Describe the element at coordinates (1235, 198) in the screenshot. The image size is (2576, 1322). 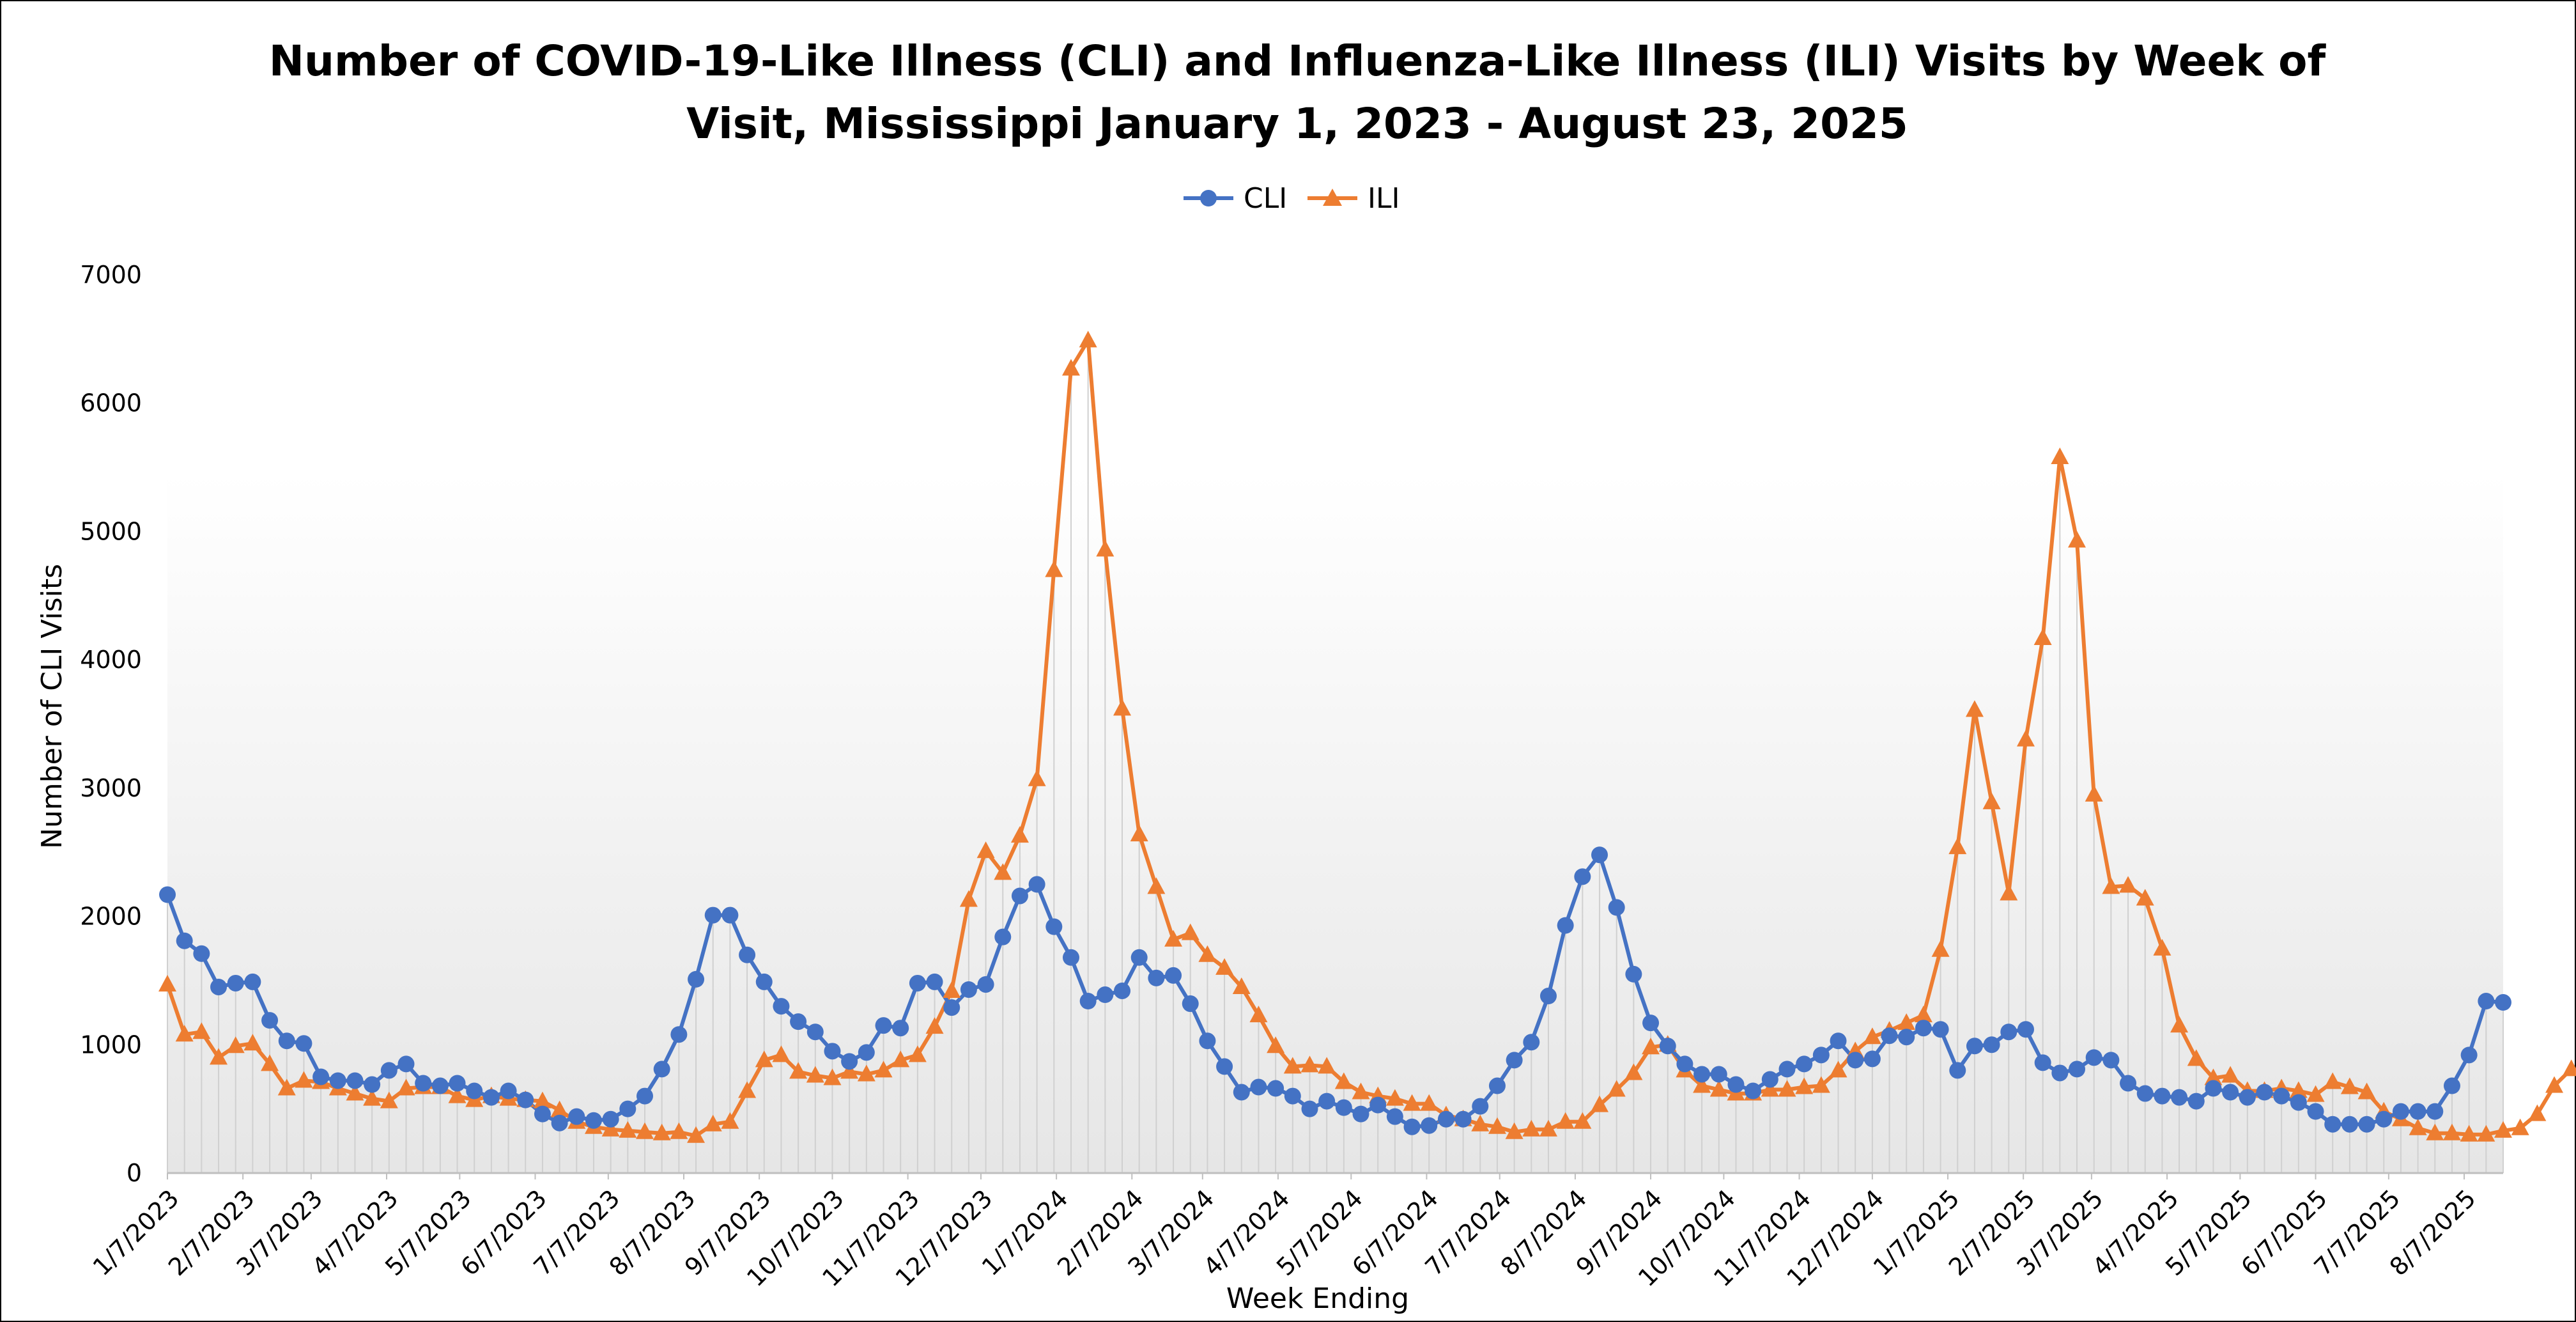
I see `legend-item-cli: CLI` at that location.